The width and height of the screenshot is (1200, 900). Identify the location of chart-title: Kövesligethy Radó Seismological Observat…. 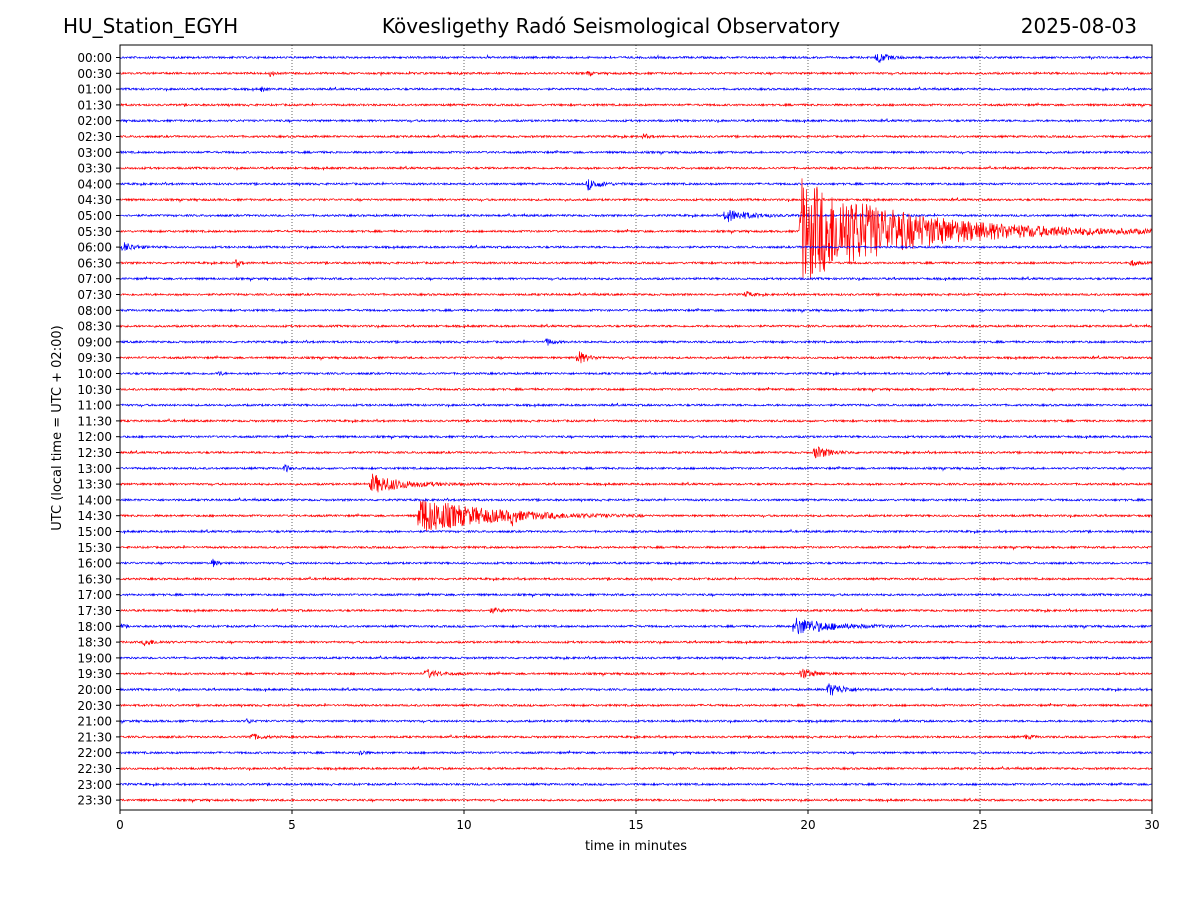
(611, 26).